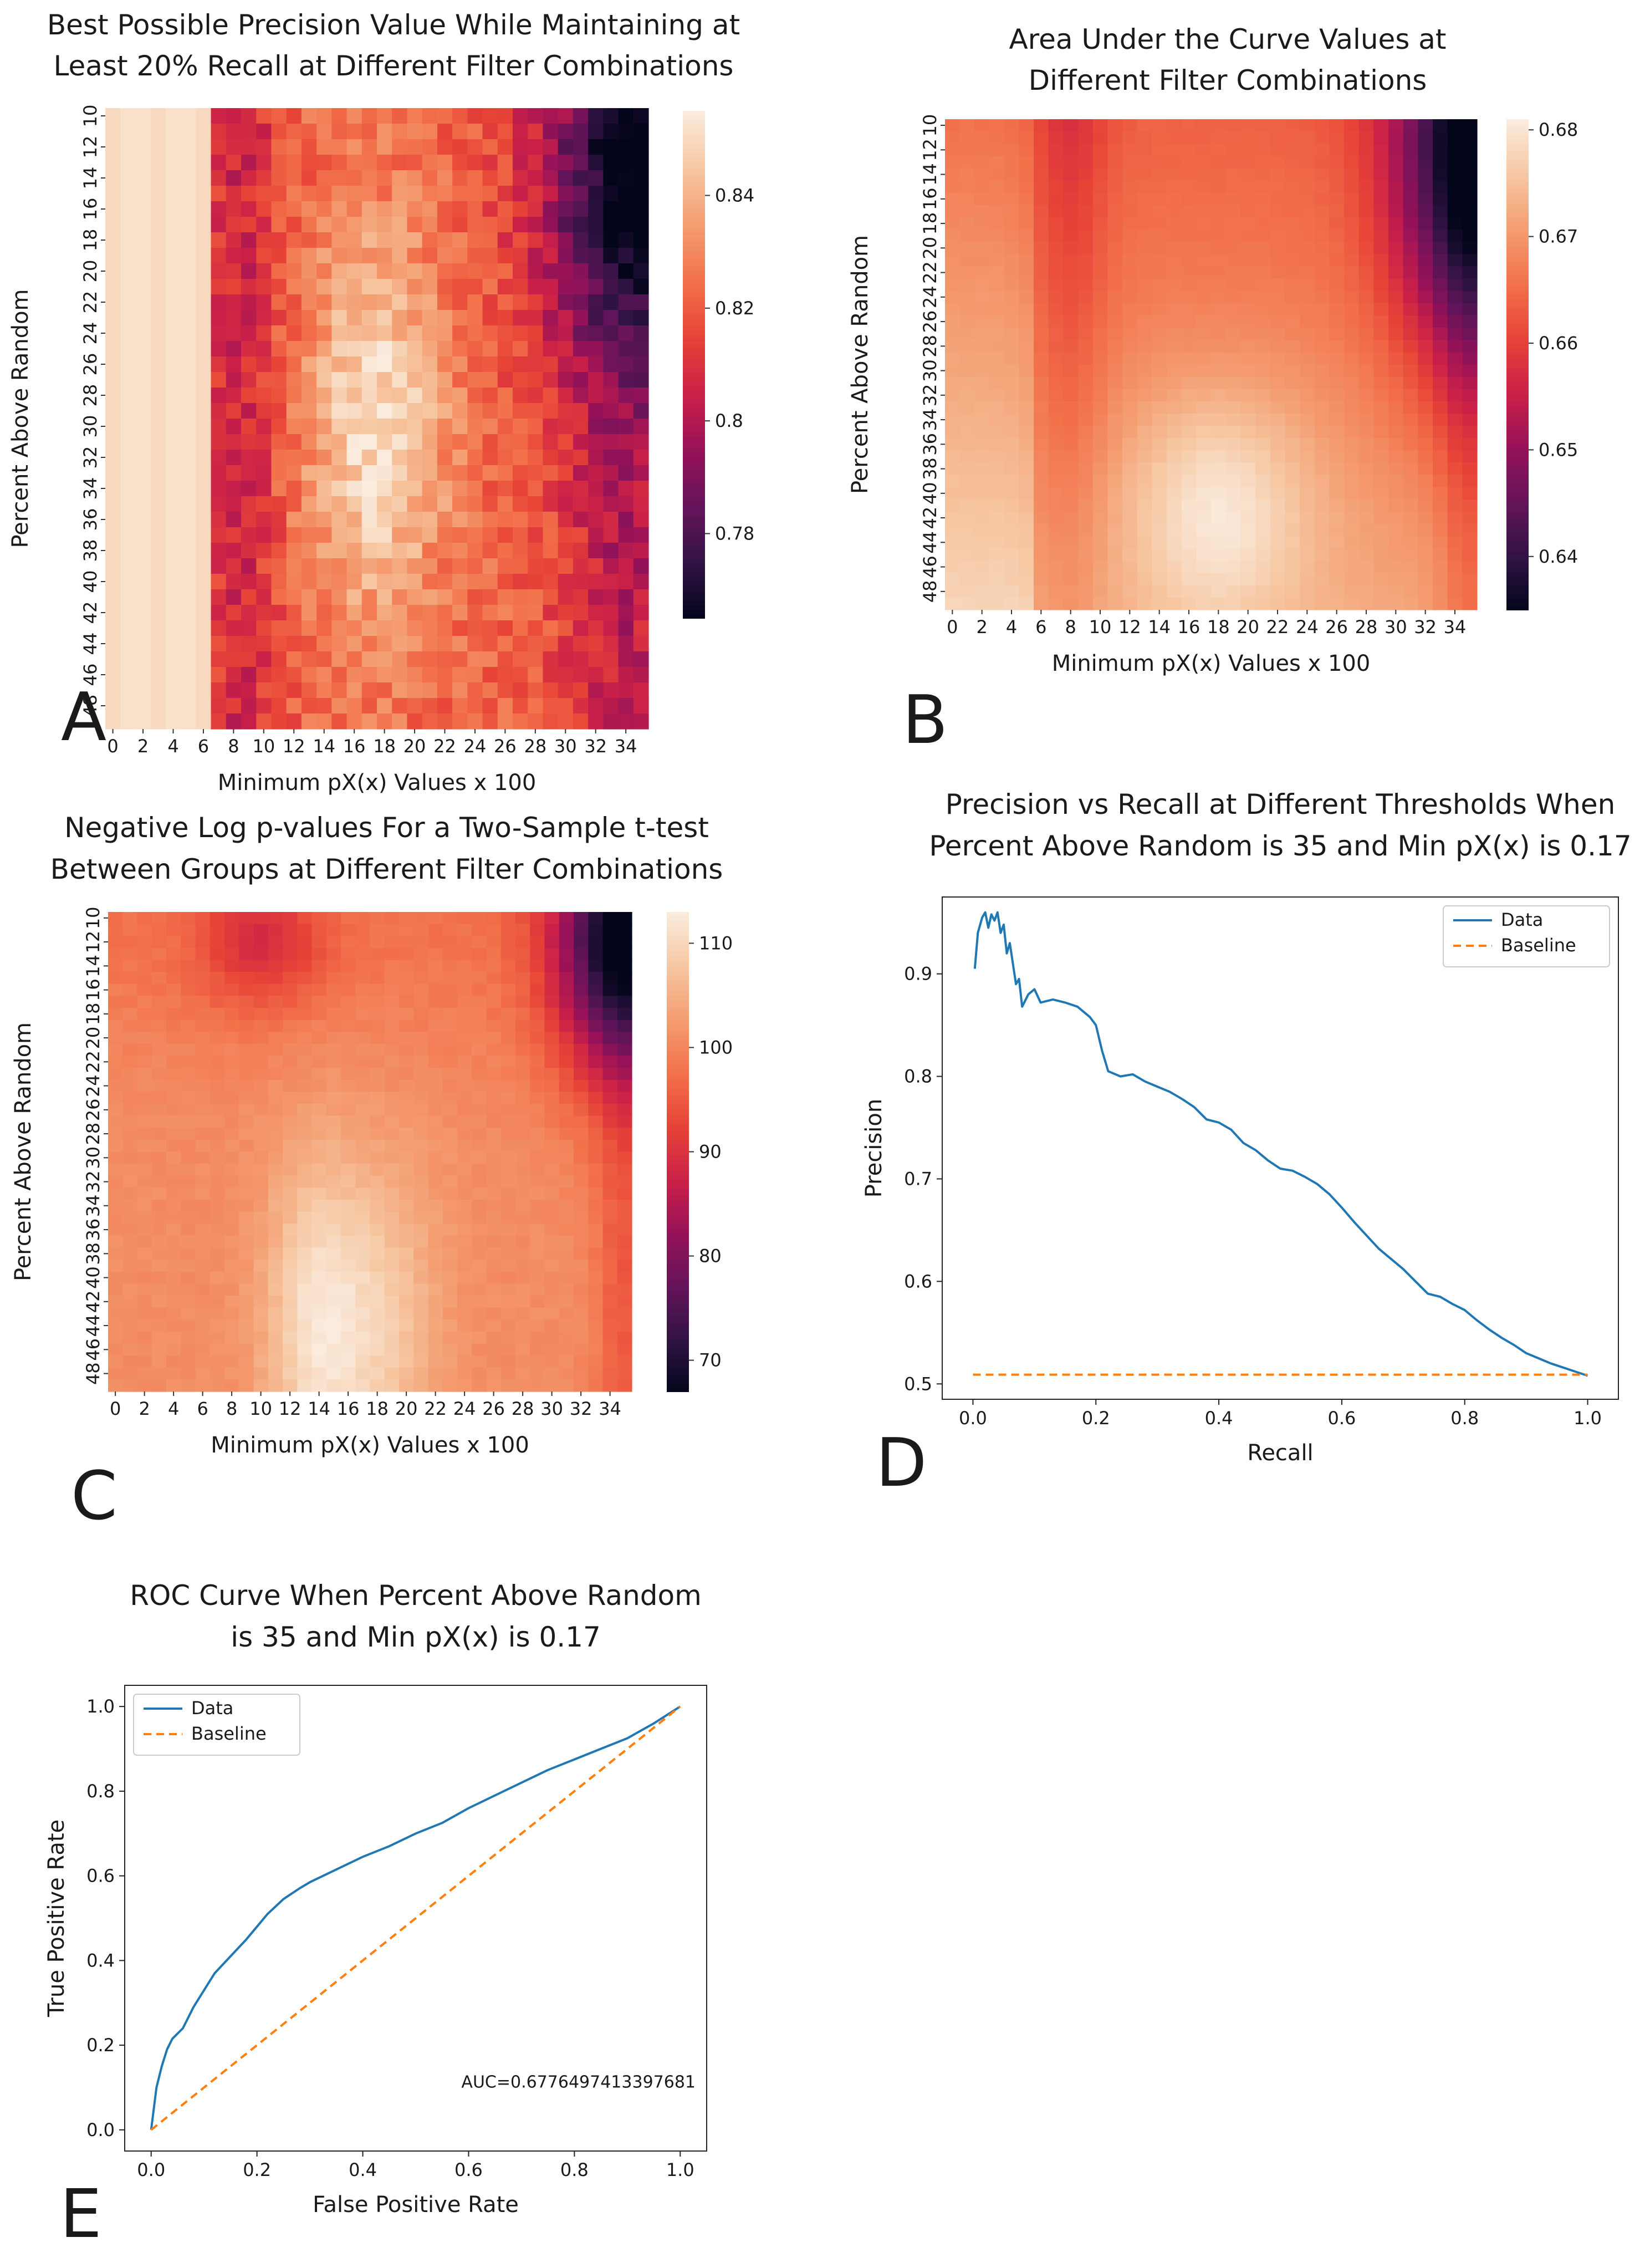 The width and height of the screenshot is (1645, 2268). I want to click on y-axis-label: Percent Above Random, so click(20, 419).